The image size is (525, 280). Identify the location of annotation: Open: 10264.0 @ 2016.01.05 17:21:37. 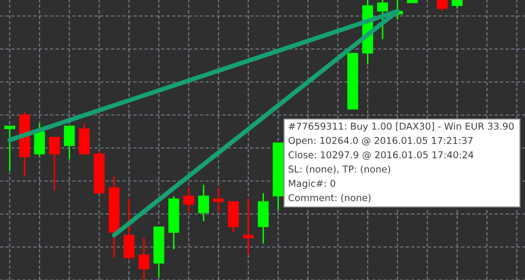
(380, 141).